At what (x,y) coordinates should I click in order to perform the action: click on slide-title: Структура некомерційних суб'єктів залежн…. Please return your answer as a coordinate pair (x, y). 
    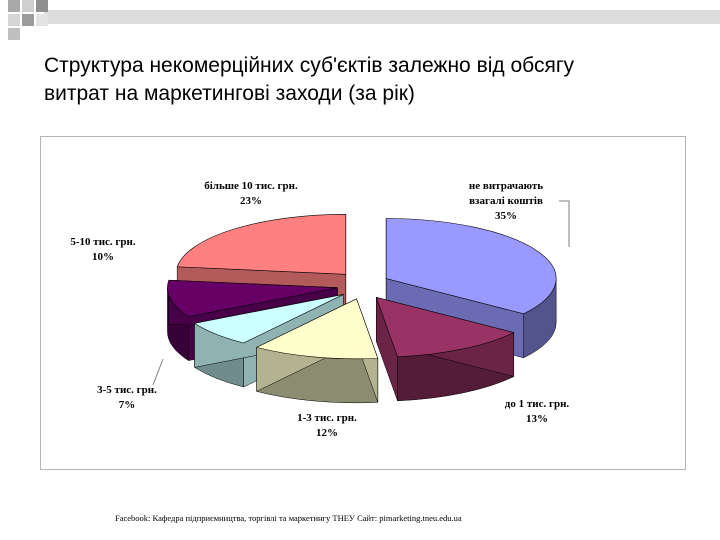
    Looking at the image, I should click on (364, 80).